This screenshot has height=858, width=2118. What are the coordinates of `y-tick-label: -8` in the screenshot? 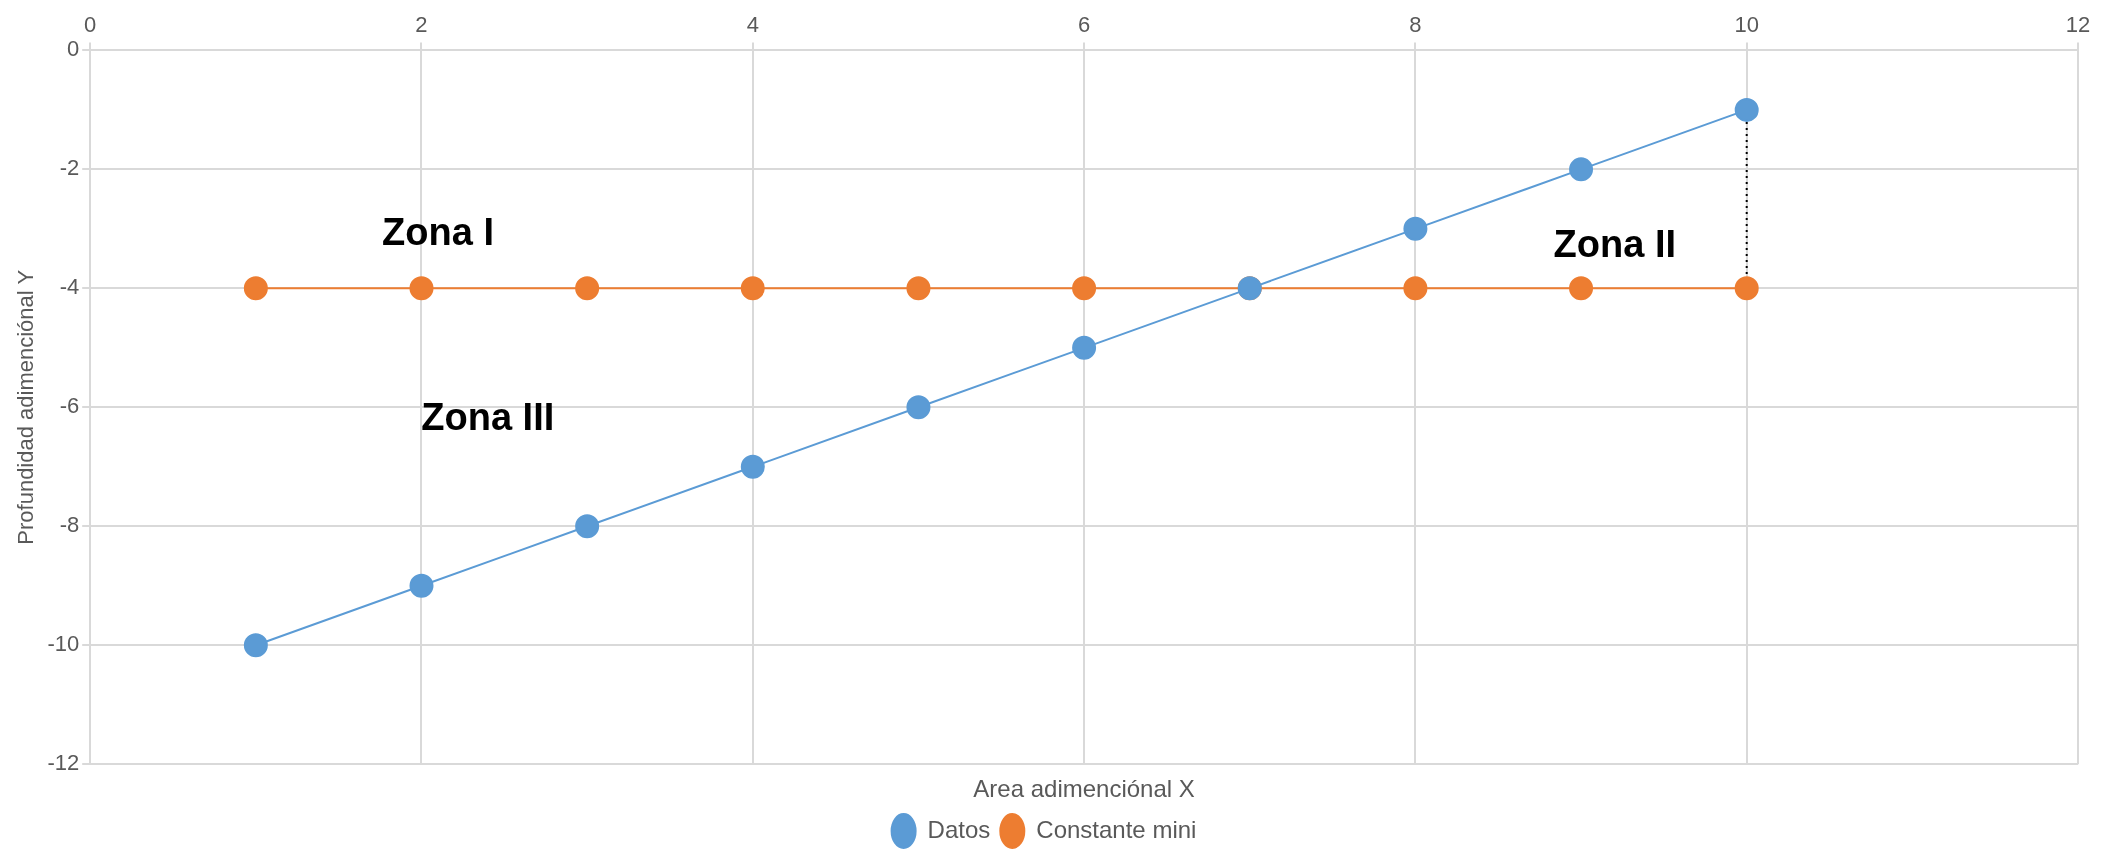 It's located at (69, 525).